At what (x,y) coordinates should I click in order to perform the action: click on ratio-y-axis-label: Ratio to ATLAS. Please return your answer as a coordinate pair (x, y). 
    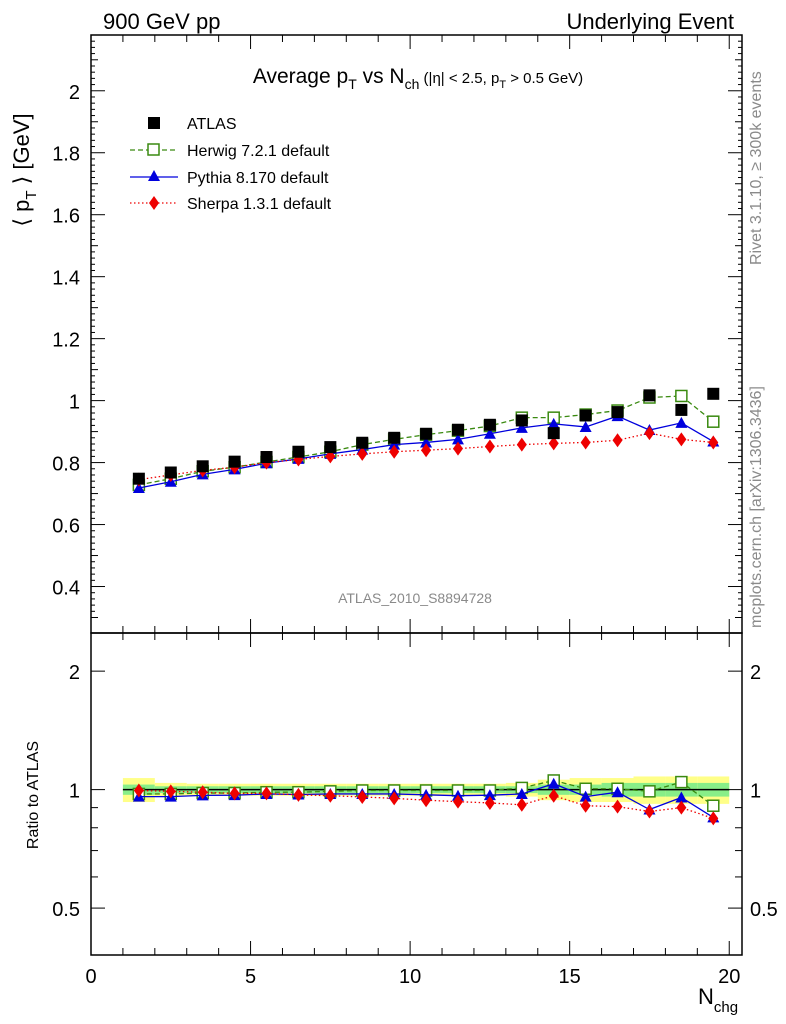
    Looking at the image, I should click on (33, 795).